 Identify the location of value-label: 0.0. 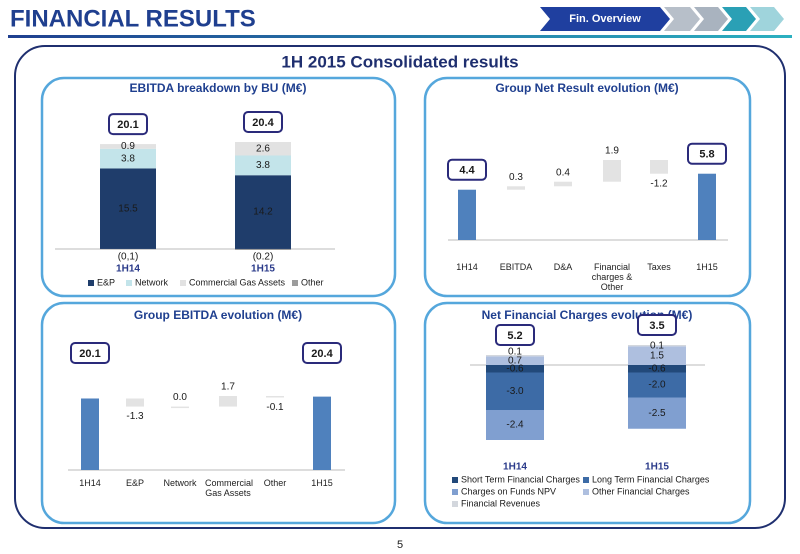
(180, 397).